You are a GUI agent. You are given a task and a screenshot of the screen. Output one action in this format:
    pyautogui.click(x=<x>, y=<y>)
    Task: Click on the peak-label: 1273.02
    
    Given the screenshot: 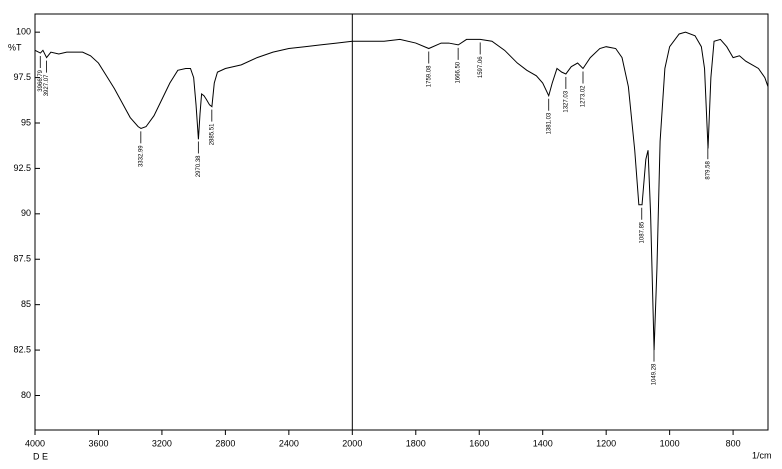 What is the action you would take?
    pyautogui.click(x=584, y=96)
    